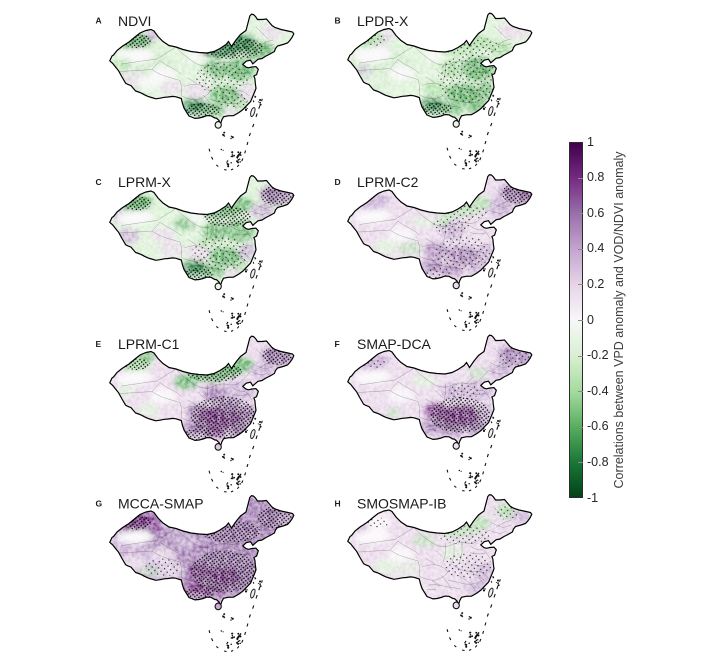 The height and width of the screenshot is (666, 710). What do you see at coordinates (99, 344) in the screenshot?
I see `svg-text: E` at bounding box center [99, 344].